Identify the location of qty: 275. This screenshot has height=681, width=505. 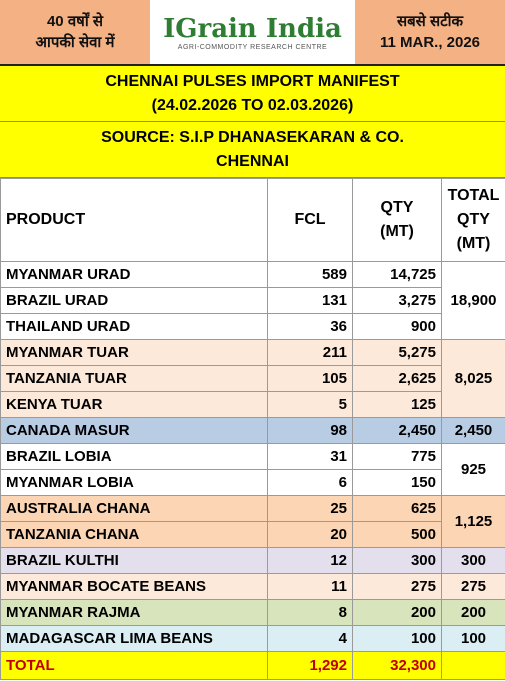
(397, 586).